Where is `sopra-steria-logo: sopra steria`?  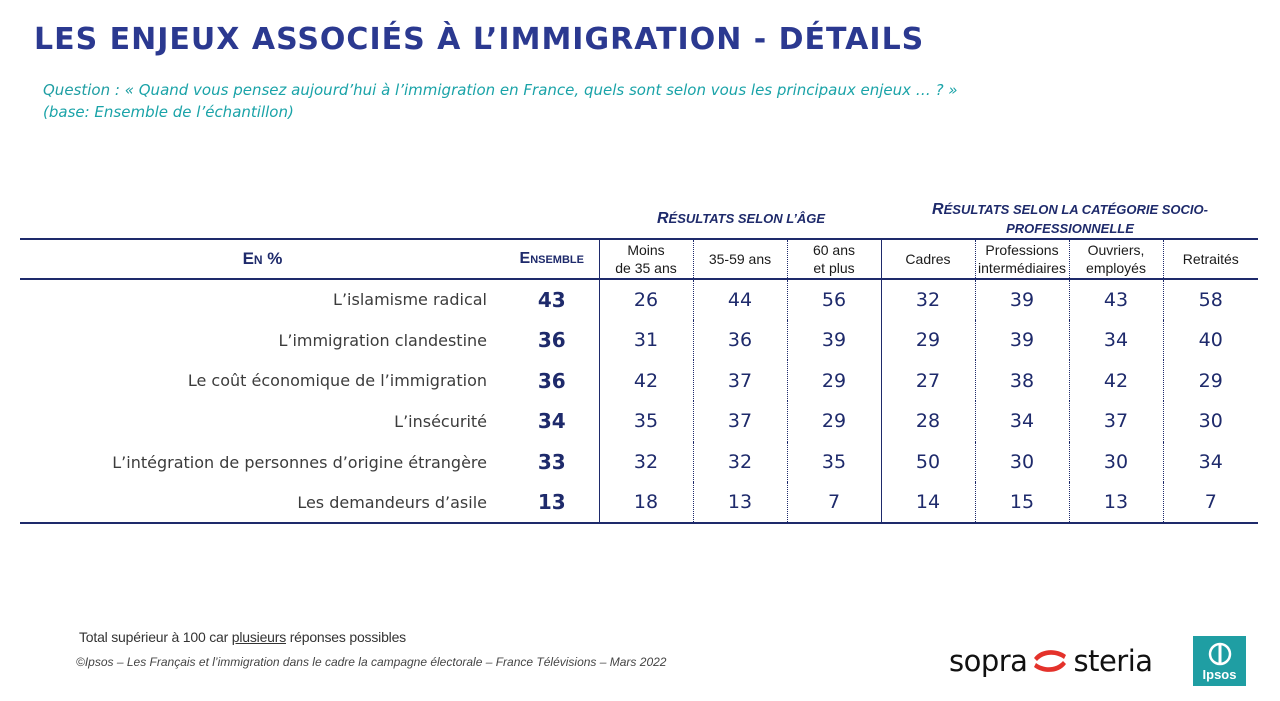
sopra-steria-logo: sopra steria is located at coordinates (1051, 661).